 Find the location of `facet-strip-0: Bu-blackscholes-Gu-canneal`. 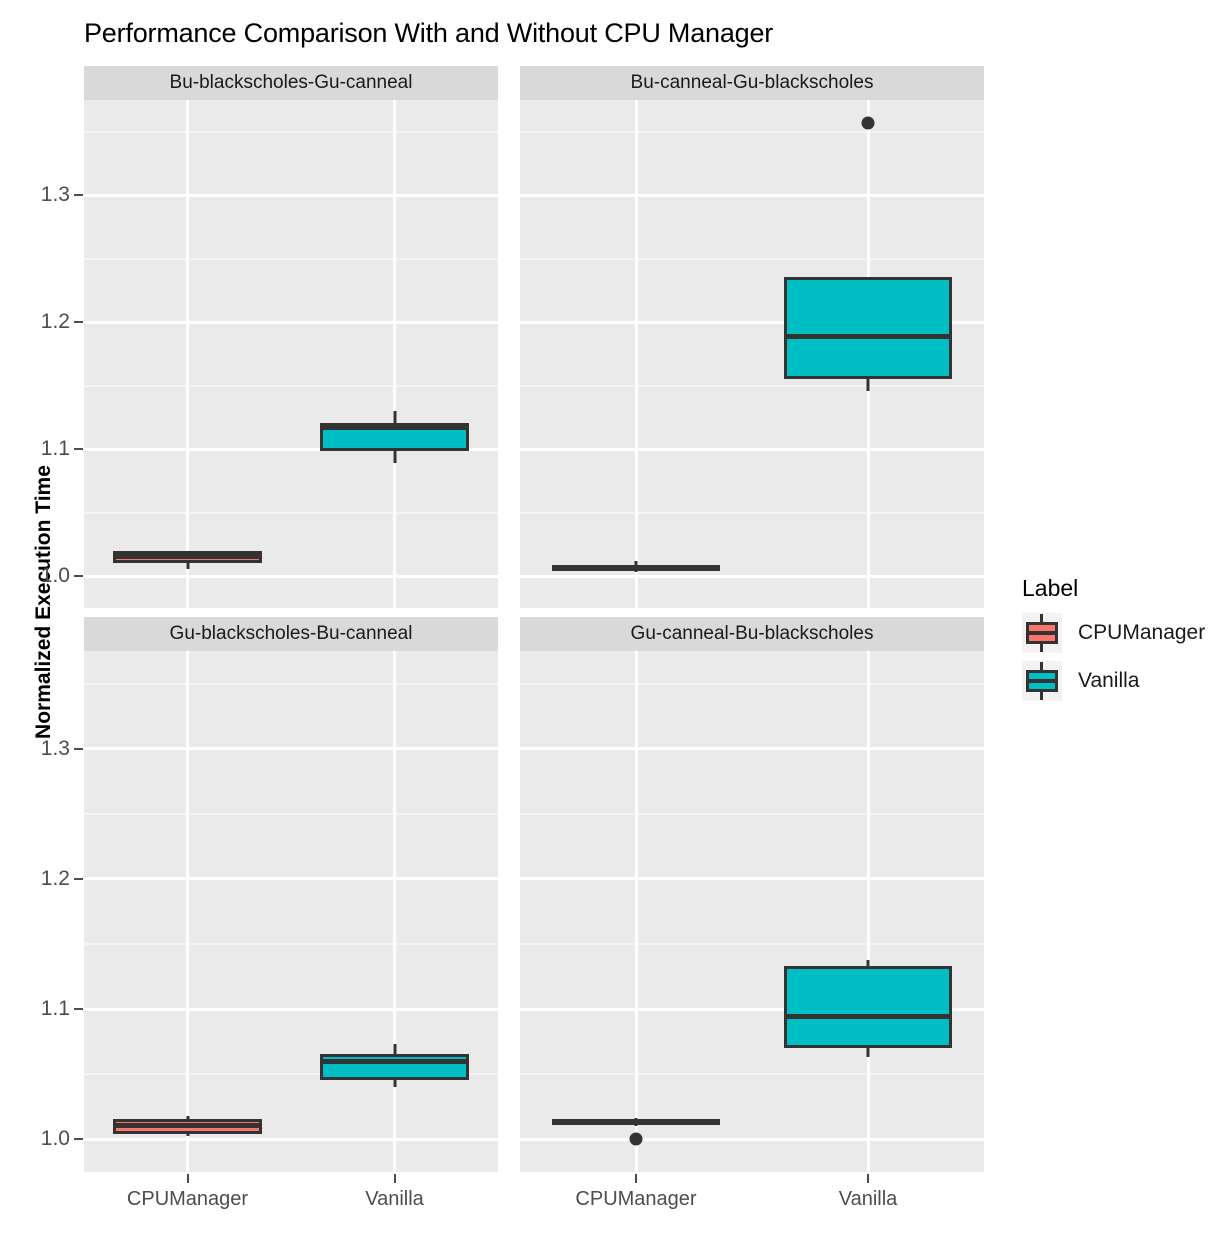

facet-strip-0: Bu-blackscholes-Gu-canneal is located at coordinates (291, 83).